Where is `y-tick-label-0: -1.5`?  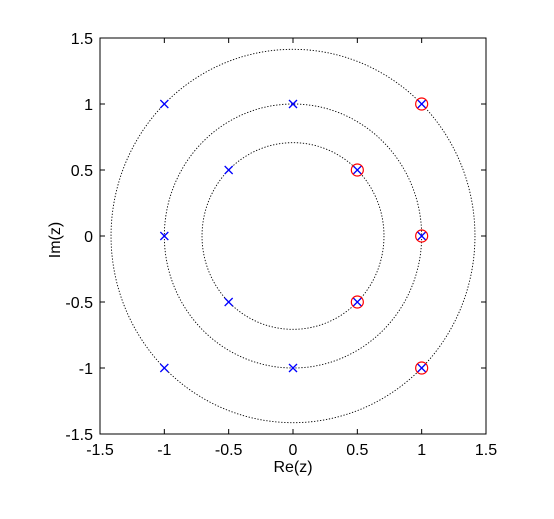
y-tick-label-0: -1.5 is located at coordinates (79, 435).